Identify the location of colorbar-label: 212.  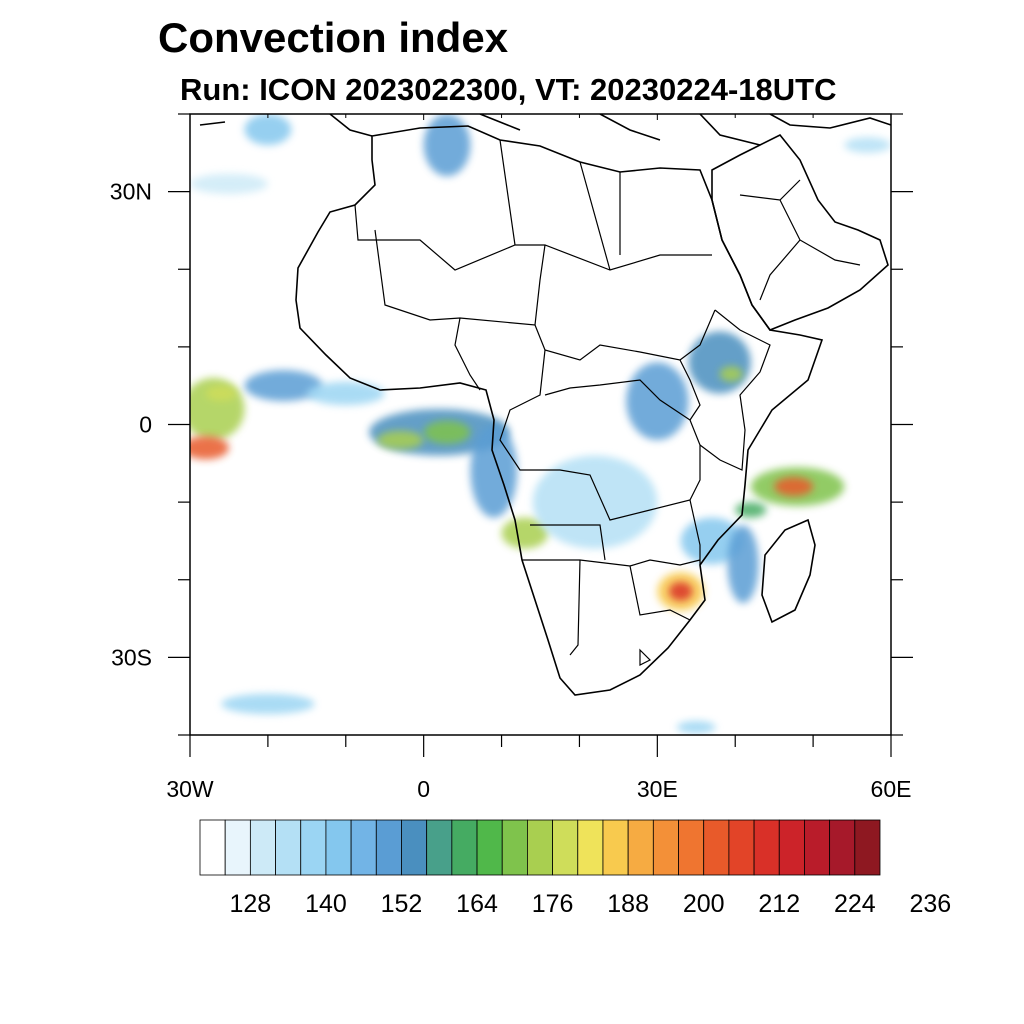
(779, 904).